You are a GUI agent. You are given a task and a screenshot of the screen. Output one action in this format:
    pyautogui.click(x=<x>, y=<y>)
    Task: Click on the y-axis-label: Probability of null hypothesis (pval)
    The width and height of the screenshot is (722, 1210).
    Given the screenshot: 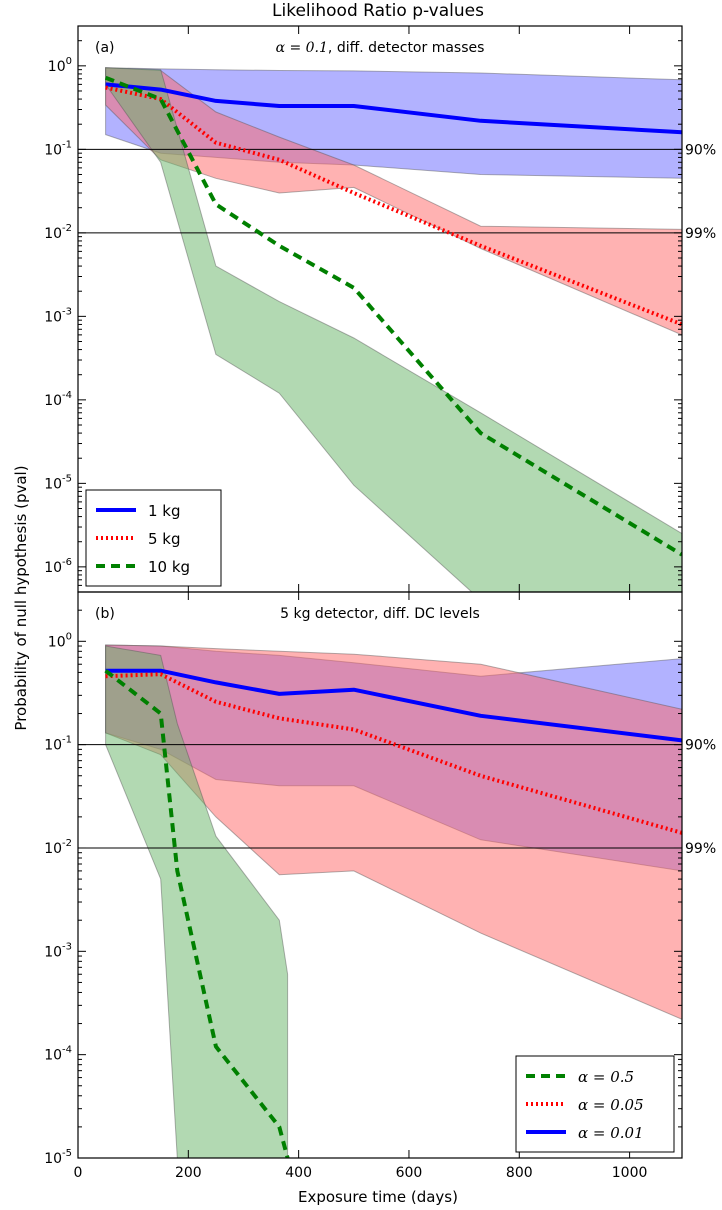 What is the action you would take?
    pyautogui.click(x=21, y=597)
    